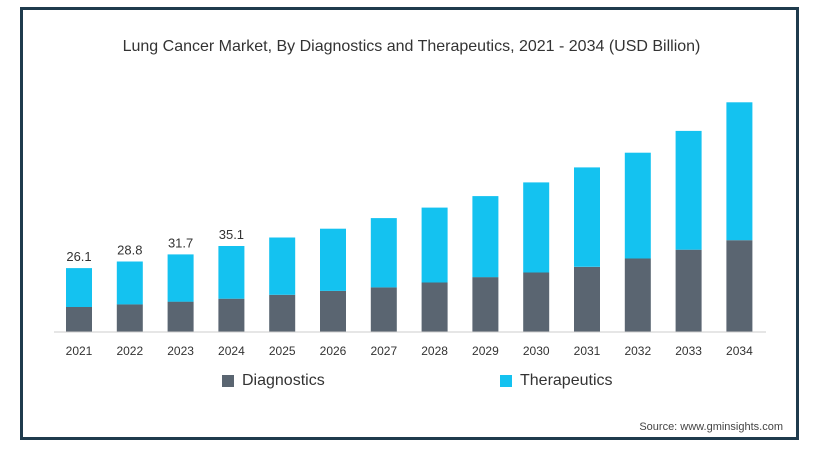 This screenshot has width=823, height=451. What do you see at coordinates (587, 217) in the screenshot?
I see `bar-therapeutics-2031` at bounding box center [587, 217].